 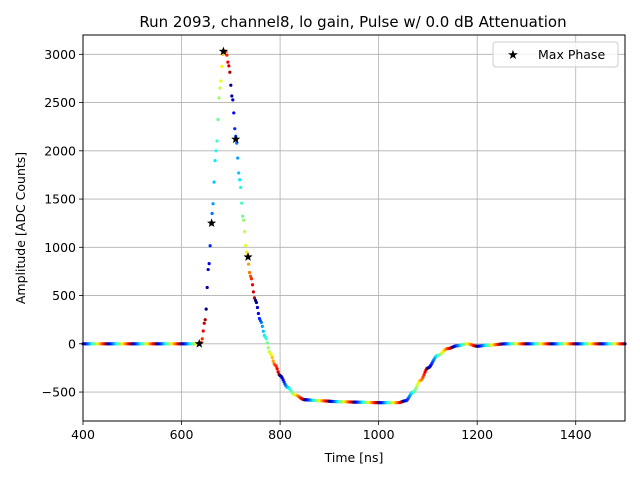 I want to click on y-tick-label: 1000, so click(x=60, y=247).